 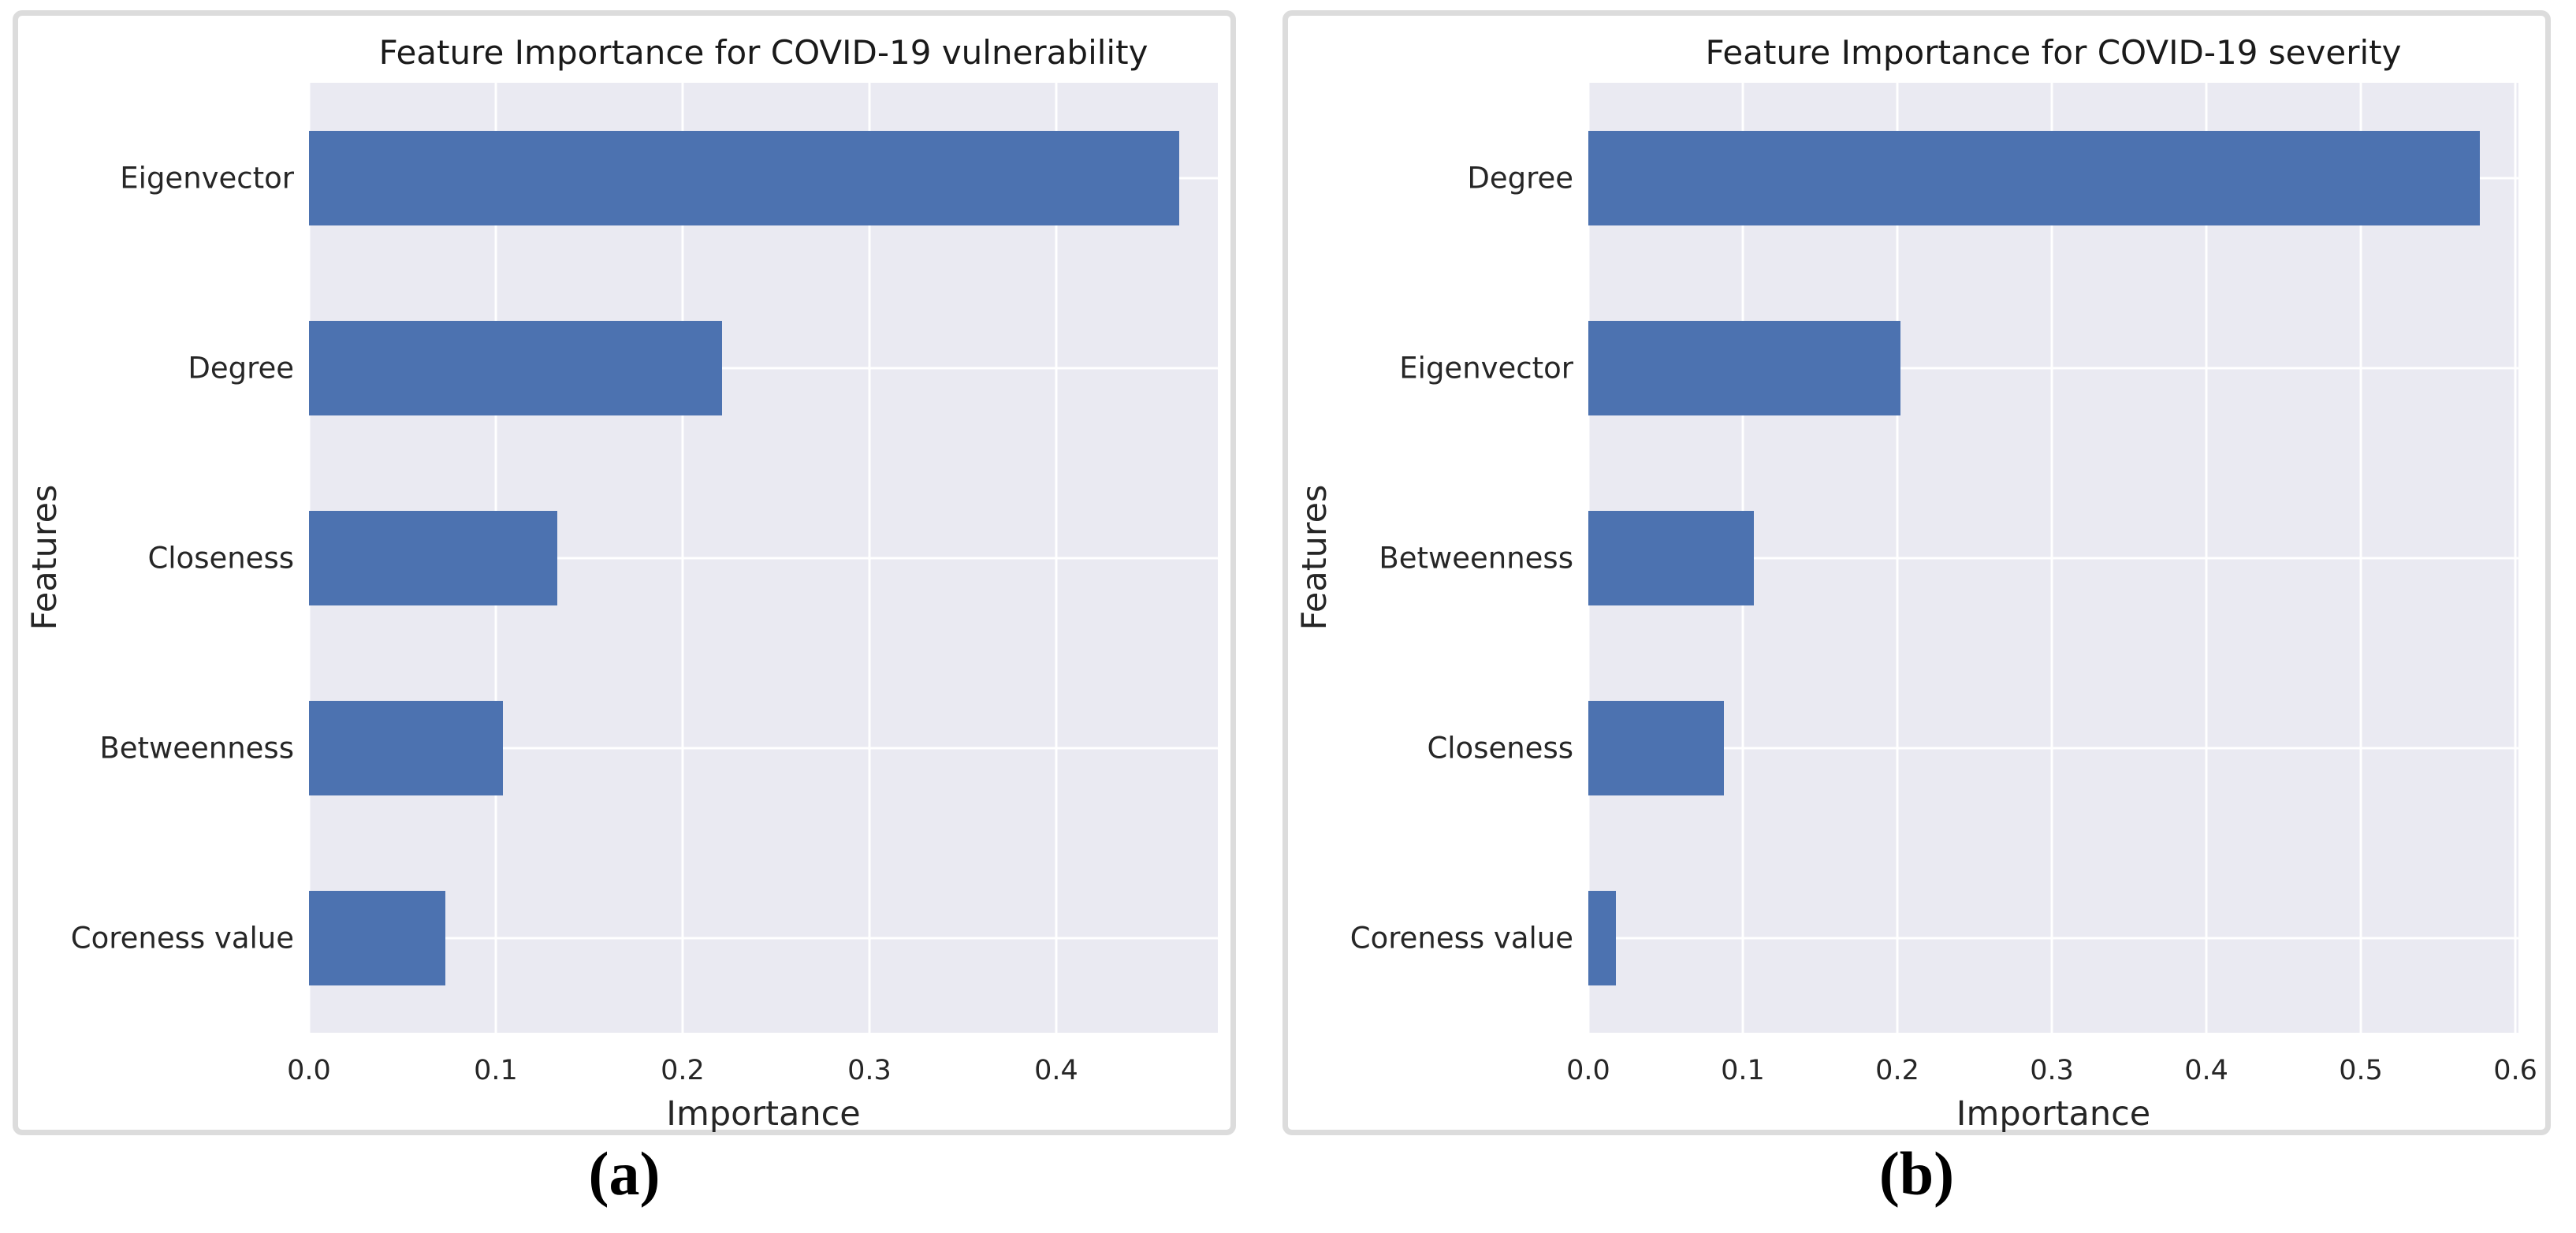 What do you see at coordinates (624, 1173) in the screenshot?
I see `subfigure-caption-a: (a)` at bounding box center [624, 1173].